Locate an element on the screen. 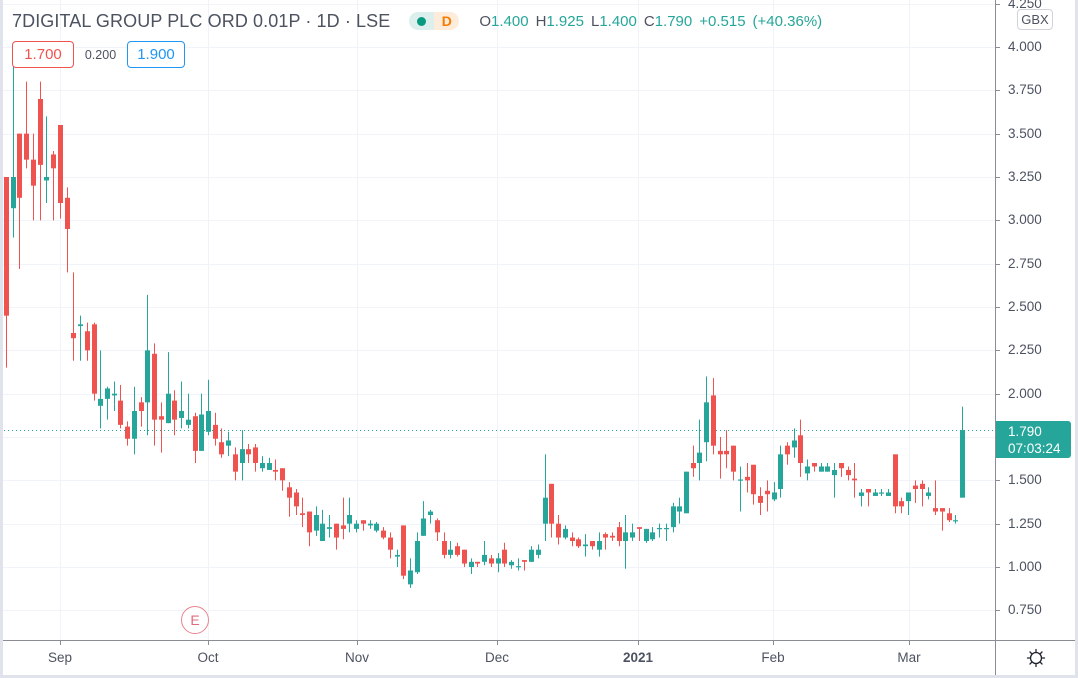  price-axis-label: 3.000 is located at coordinates (1025, 219).